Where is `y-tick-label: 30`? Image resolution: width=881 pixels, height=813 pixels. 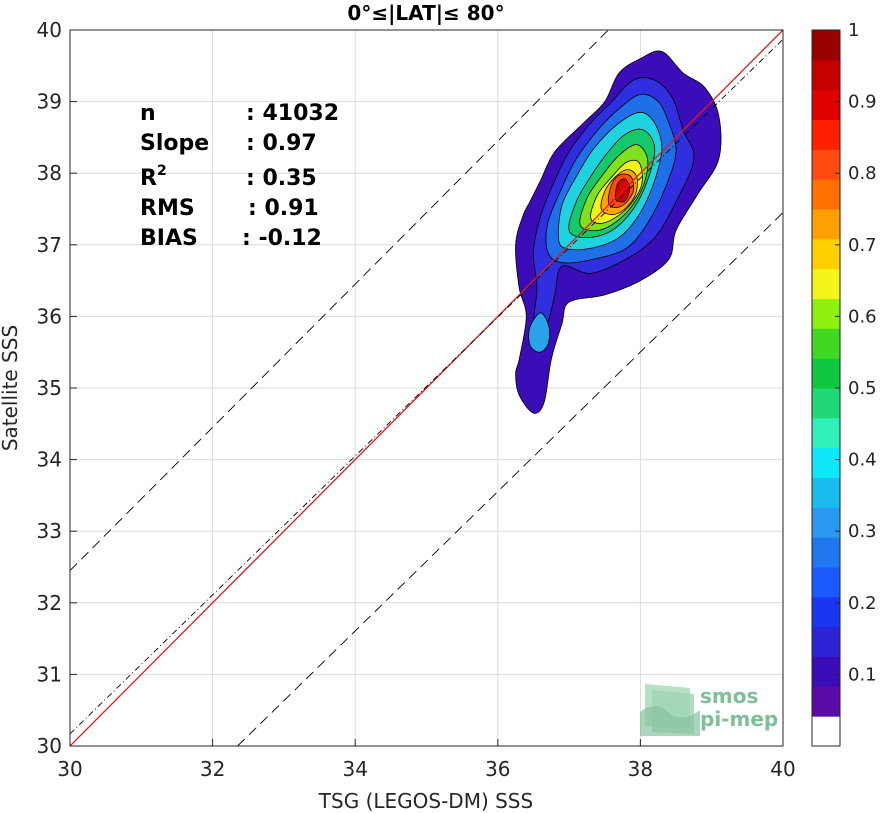
y-tick-label: 30 is located at coordinates (49, 746).